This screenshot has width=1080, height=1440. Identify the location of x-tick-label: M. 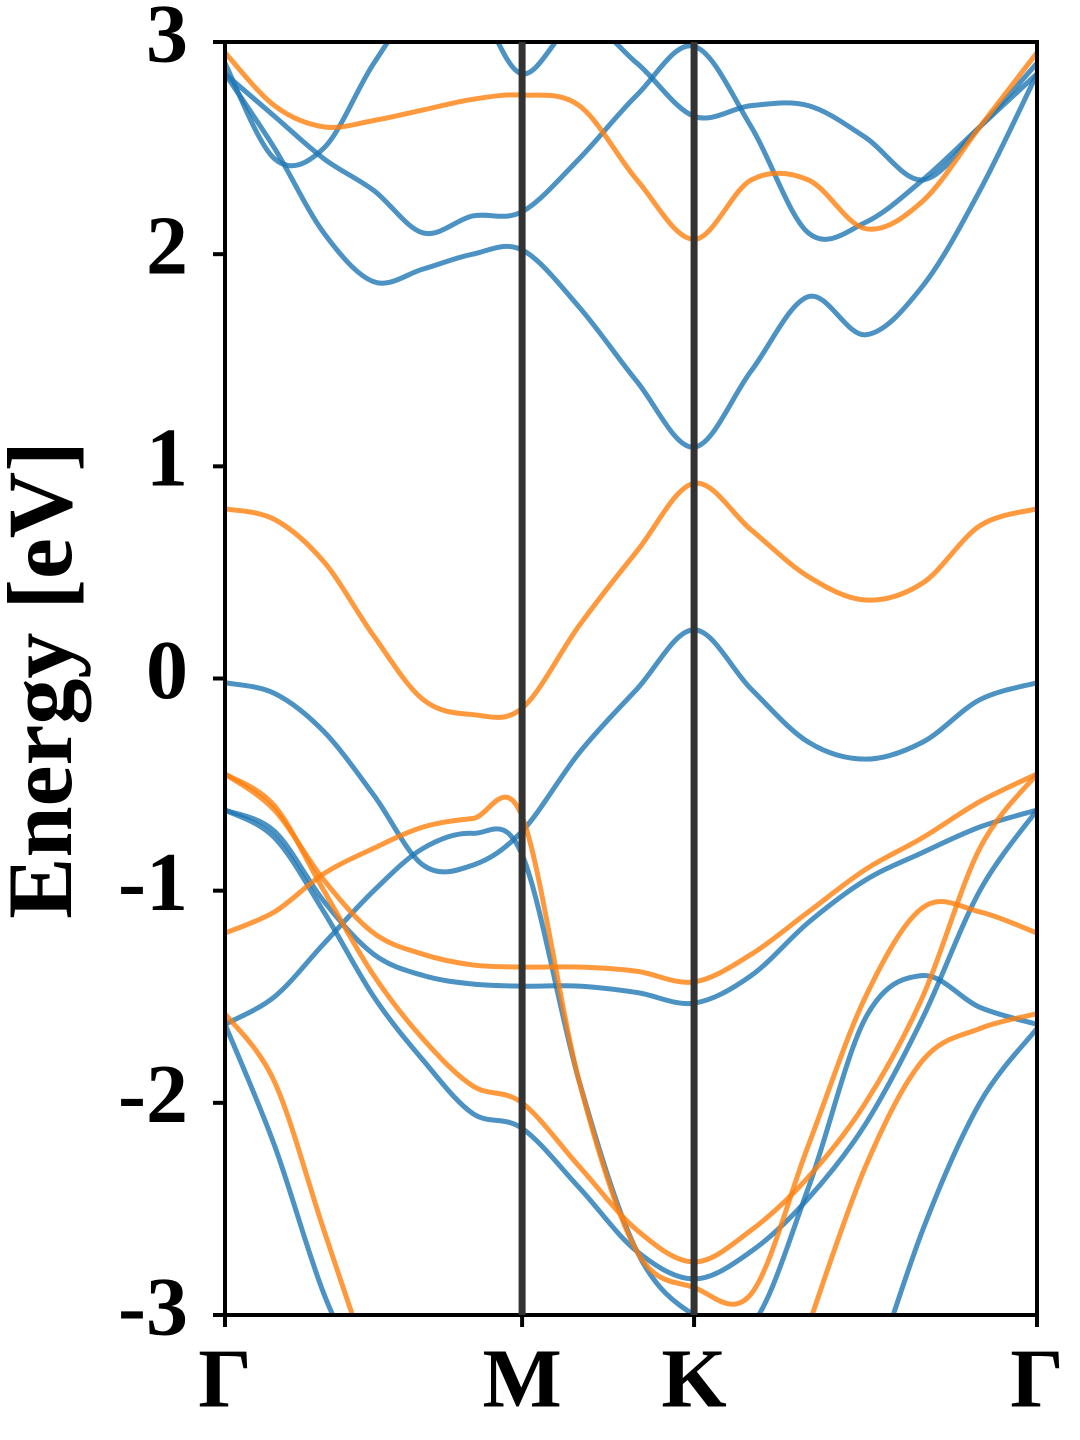
(521, 1378).